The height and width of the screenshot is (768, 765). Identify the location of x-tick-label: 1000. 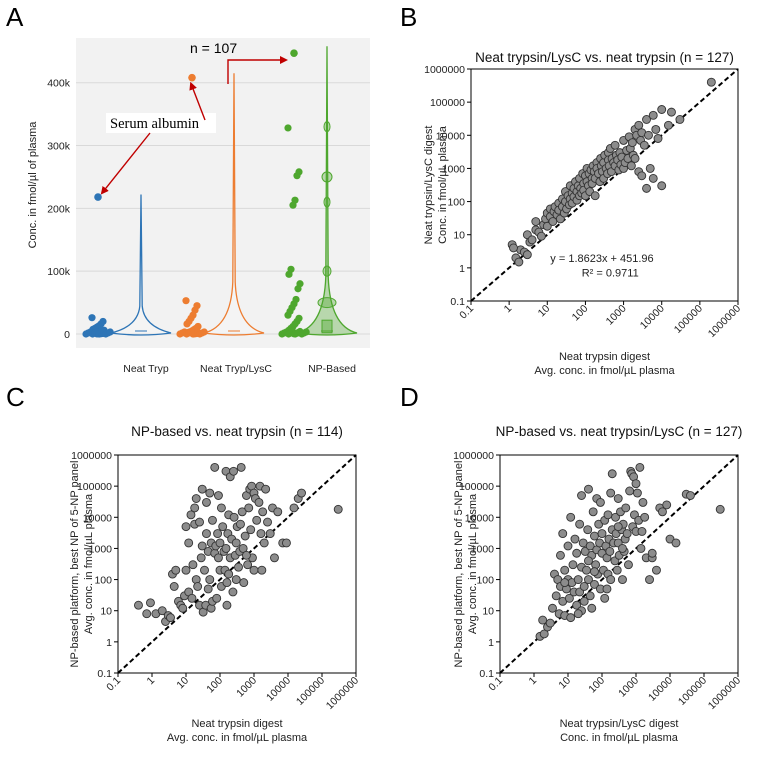
(616, 315).